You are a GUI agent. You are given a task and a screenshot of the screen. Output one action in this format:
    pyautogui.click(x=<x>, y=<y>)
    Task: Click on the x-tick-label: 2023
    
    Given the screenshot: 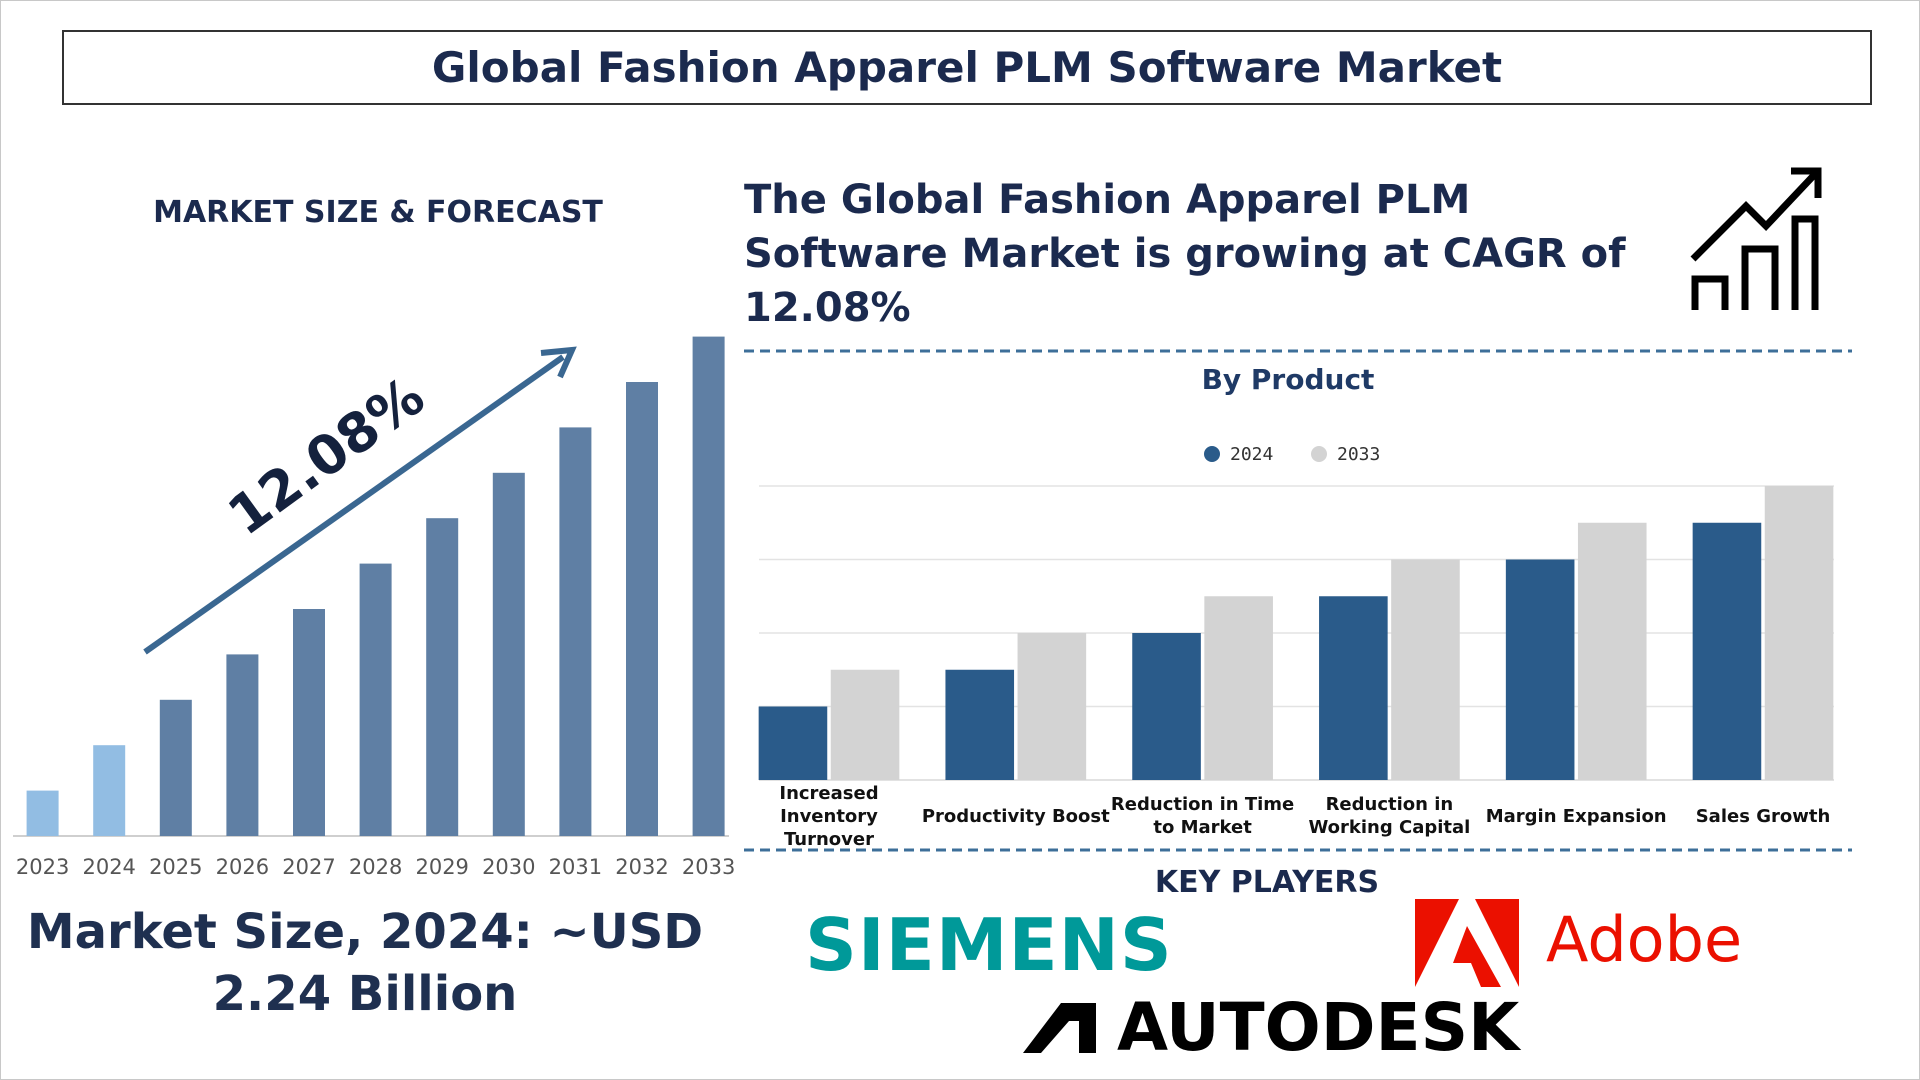 What is the action you would take?
    pyautogui.click(x=42, y=867)
    